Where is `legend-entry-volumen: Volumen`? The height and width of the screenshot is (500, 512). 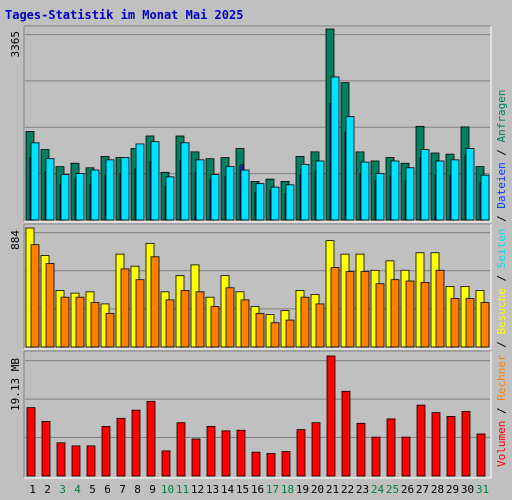 legend-entry-volumen: Volumen is located at coordinates (501, 444).